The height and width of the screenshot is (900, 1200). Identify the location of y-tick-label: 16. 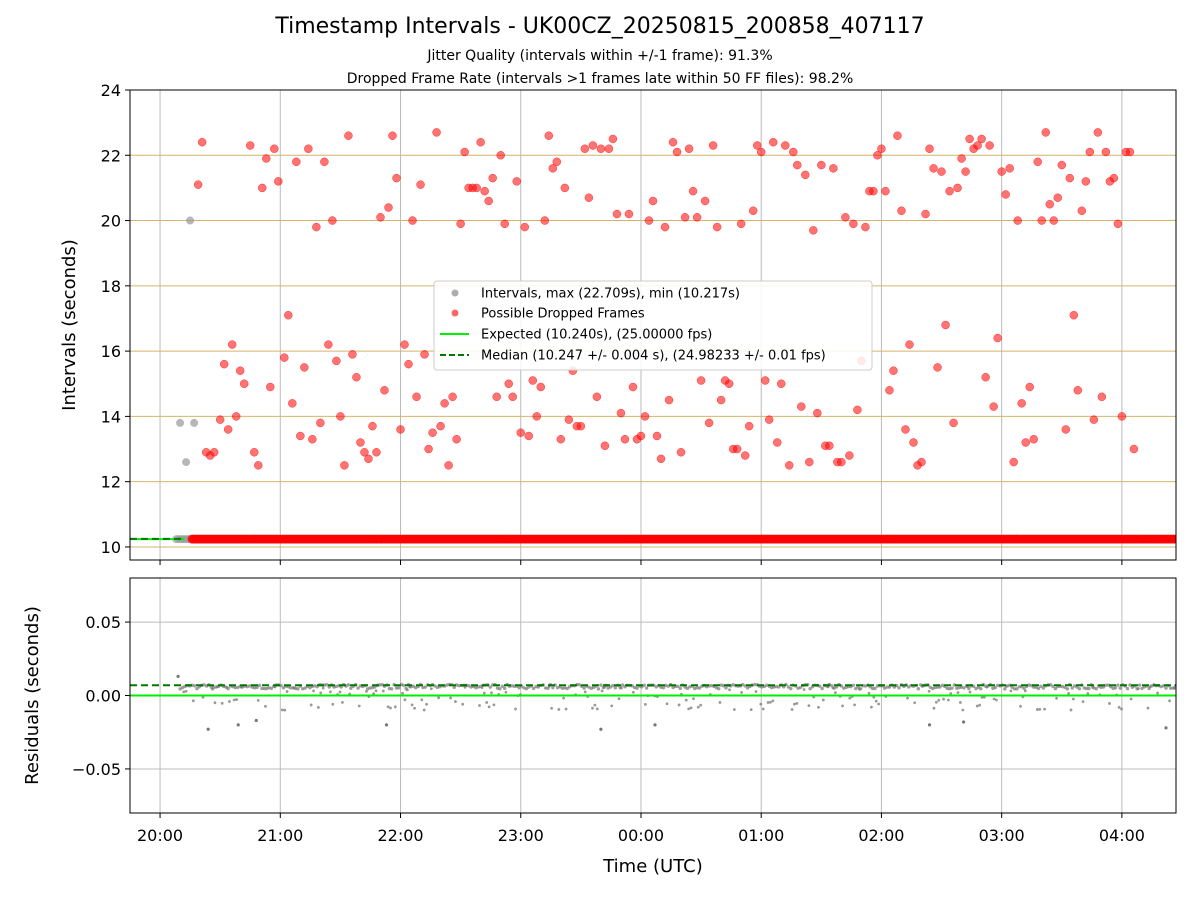
(111, 351).